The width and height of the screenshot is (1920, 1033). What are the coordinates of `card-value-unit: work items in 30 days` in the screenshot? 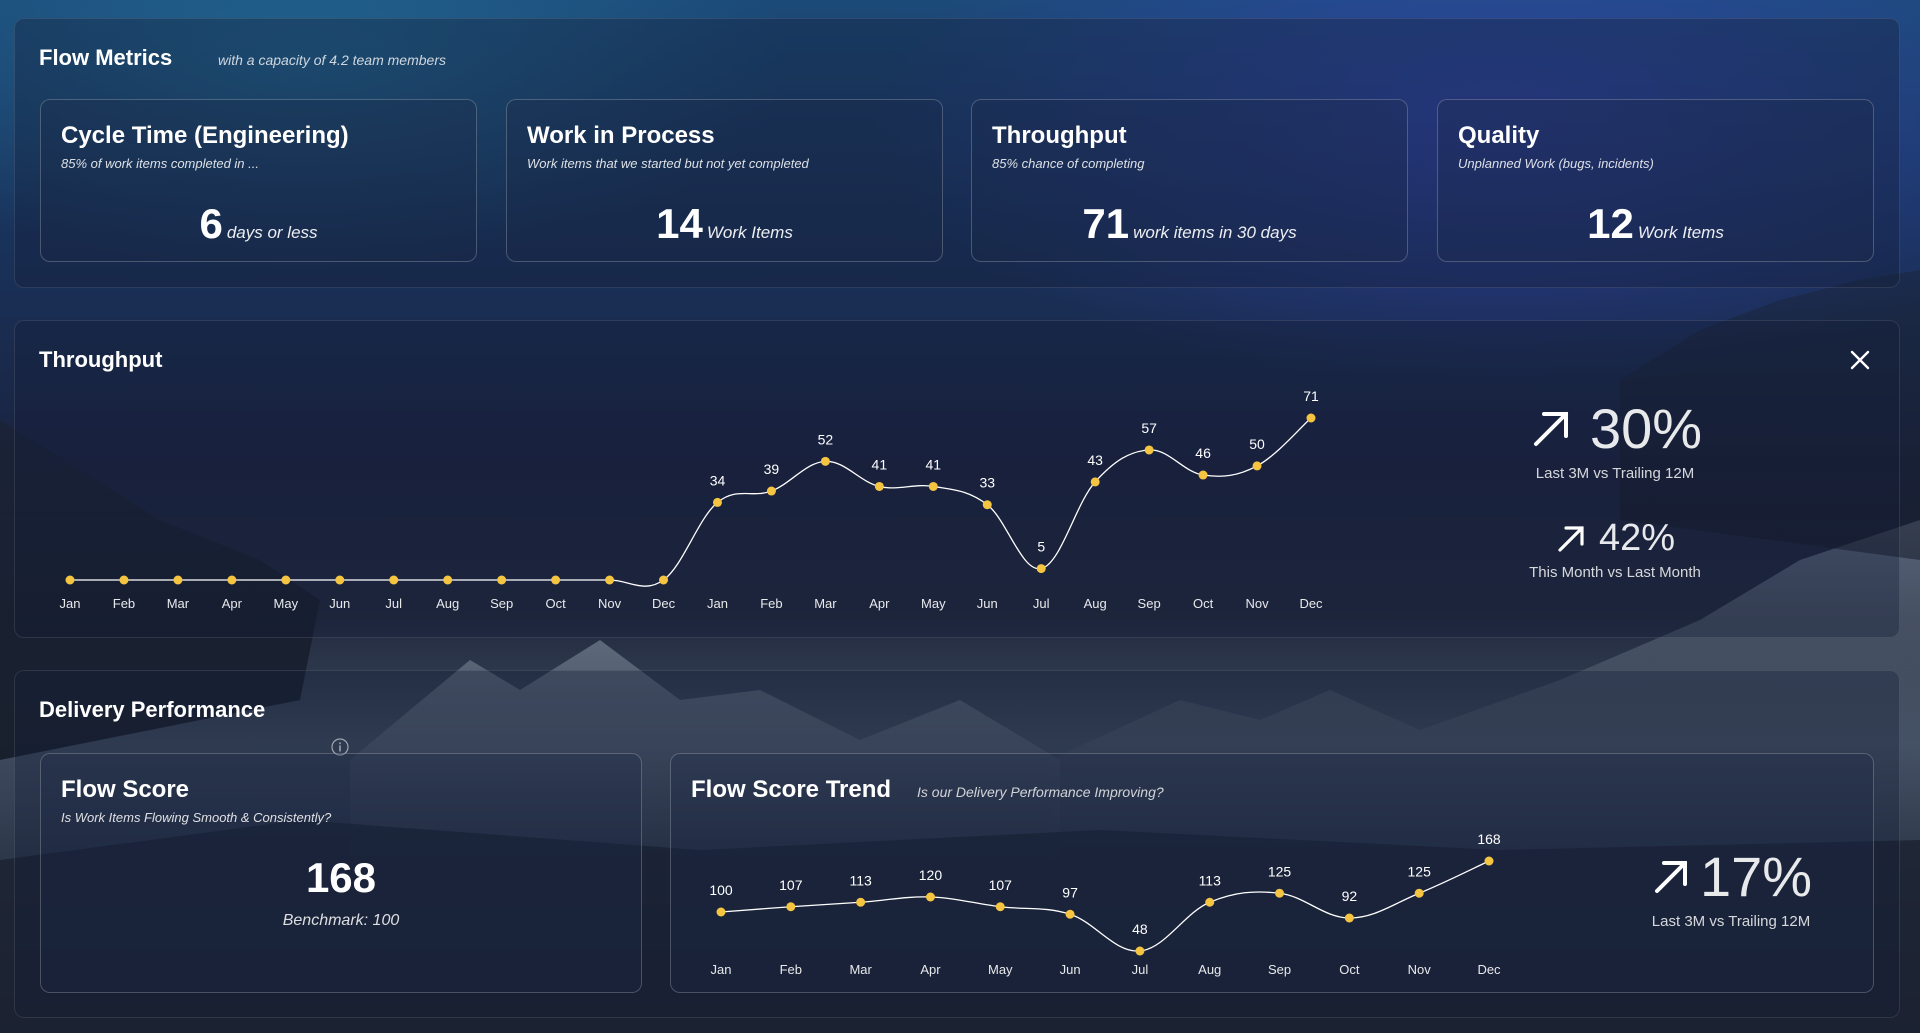 It's located at (1215, 232).